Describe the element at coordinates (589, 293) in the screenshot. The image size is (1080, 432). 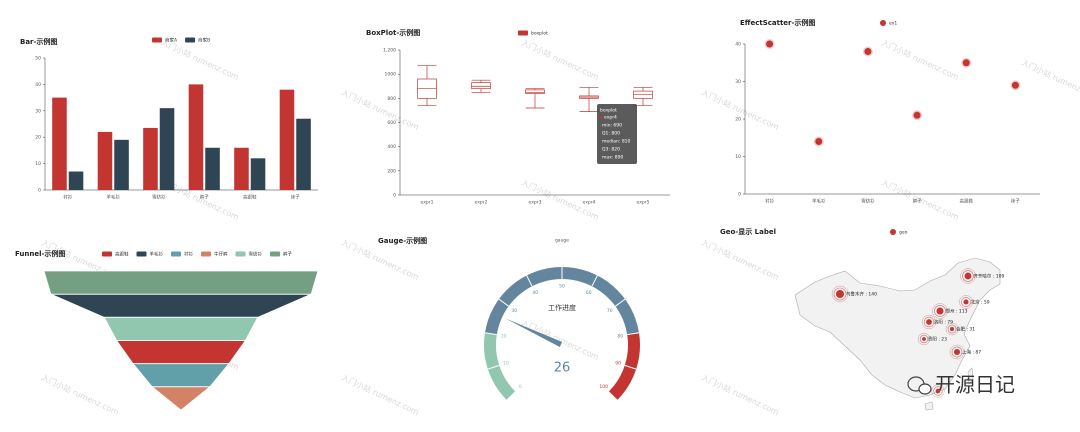
I see `gauge-tick-label: 60` at that location.